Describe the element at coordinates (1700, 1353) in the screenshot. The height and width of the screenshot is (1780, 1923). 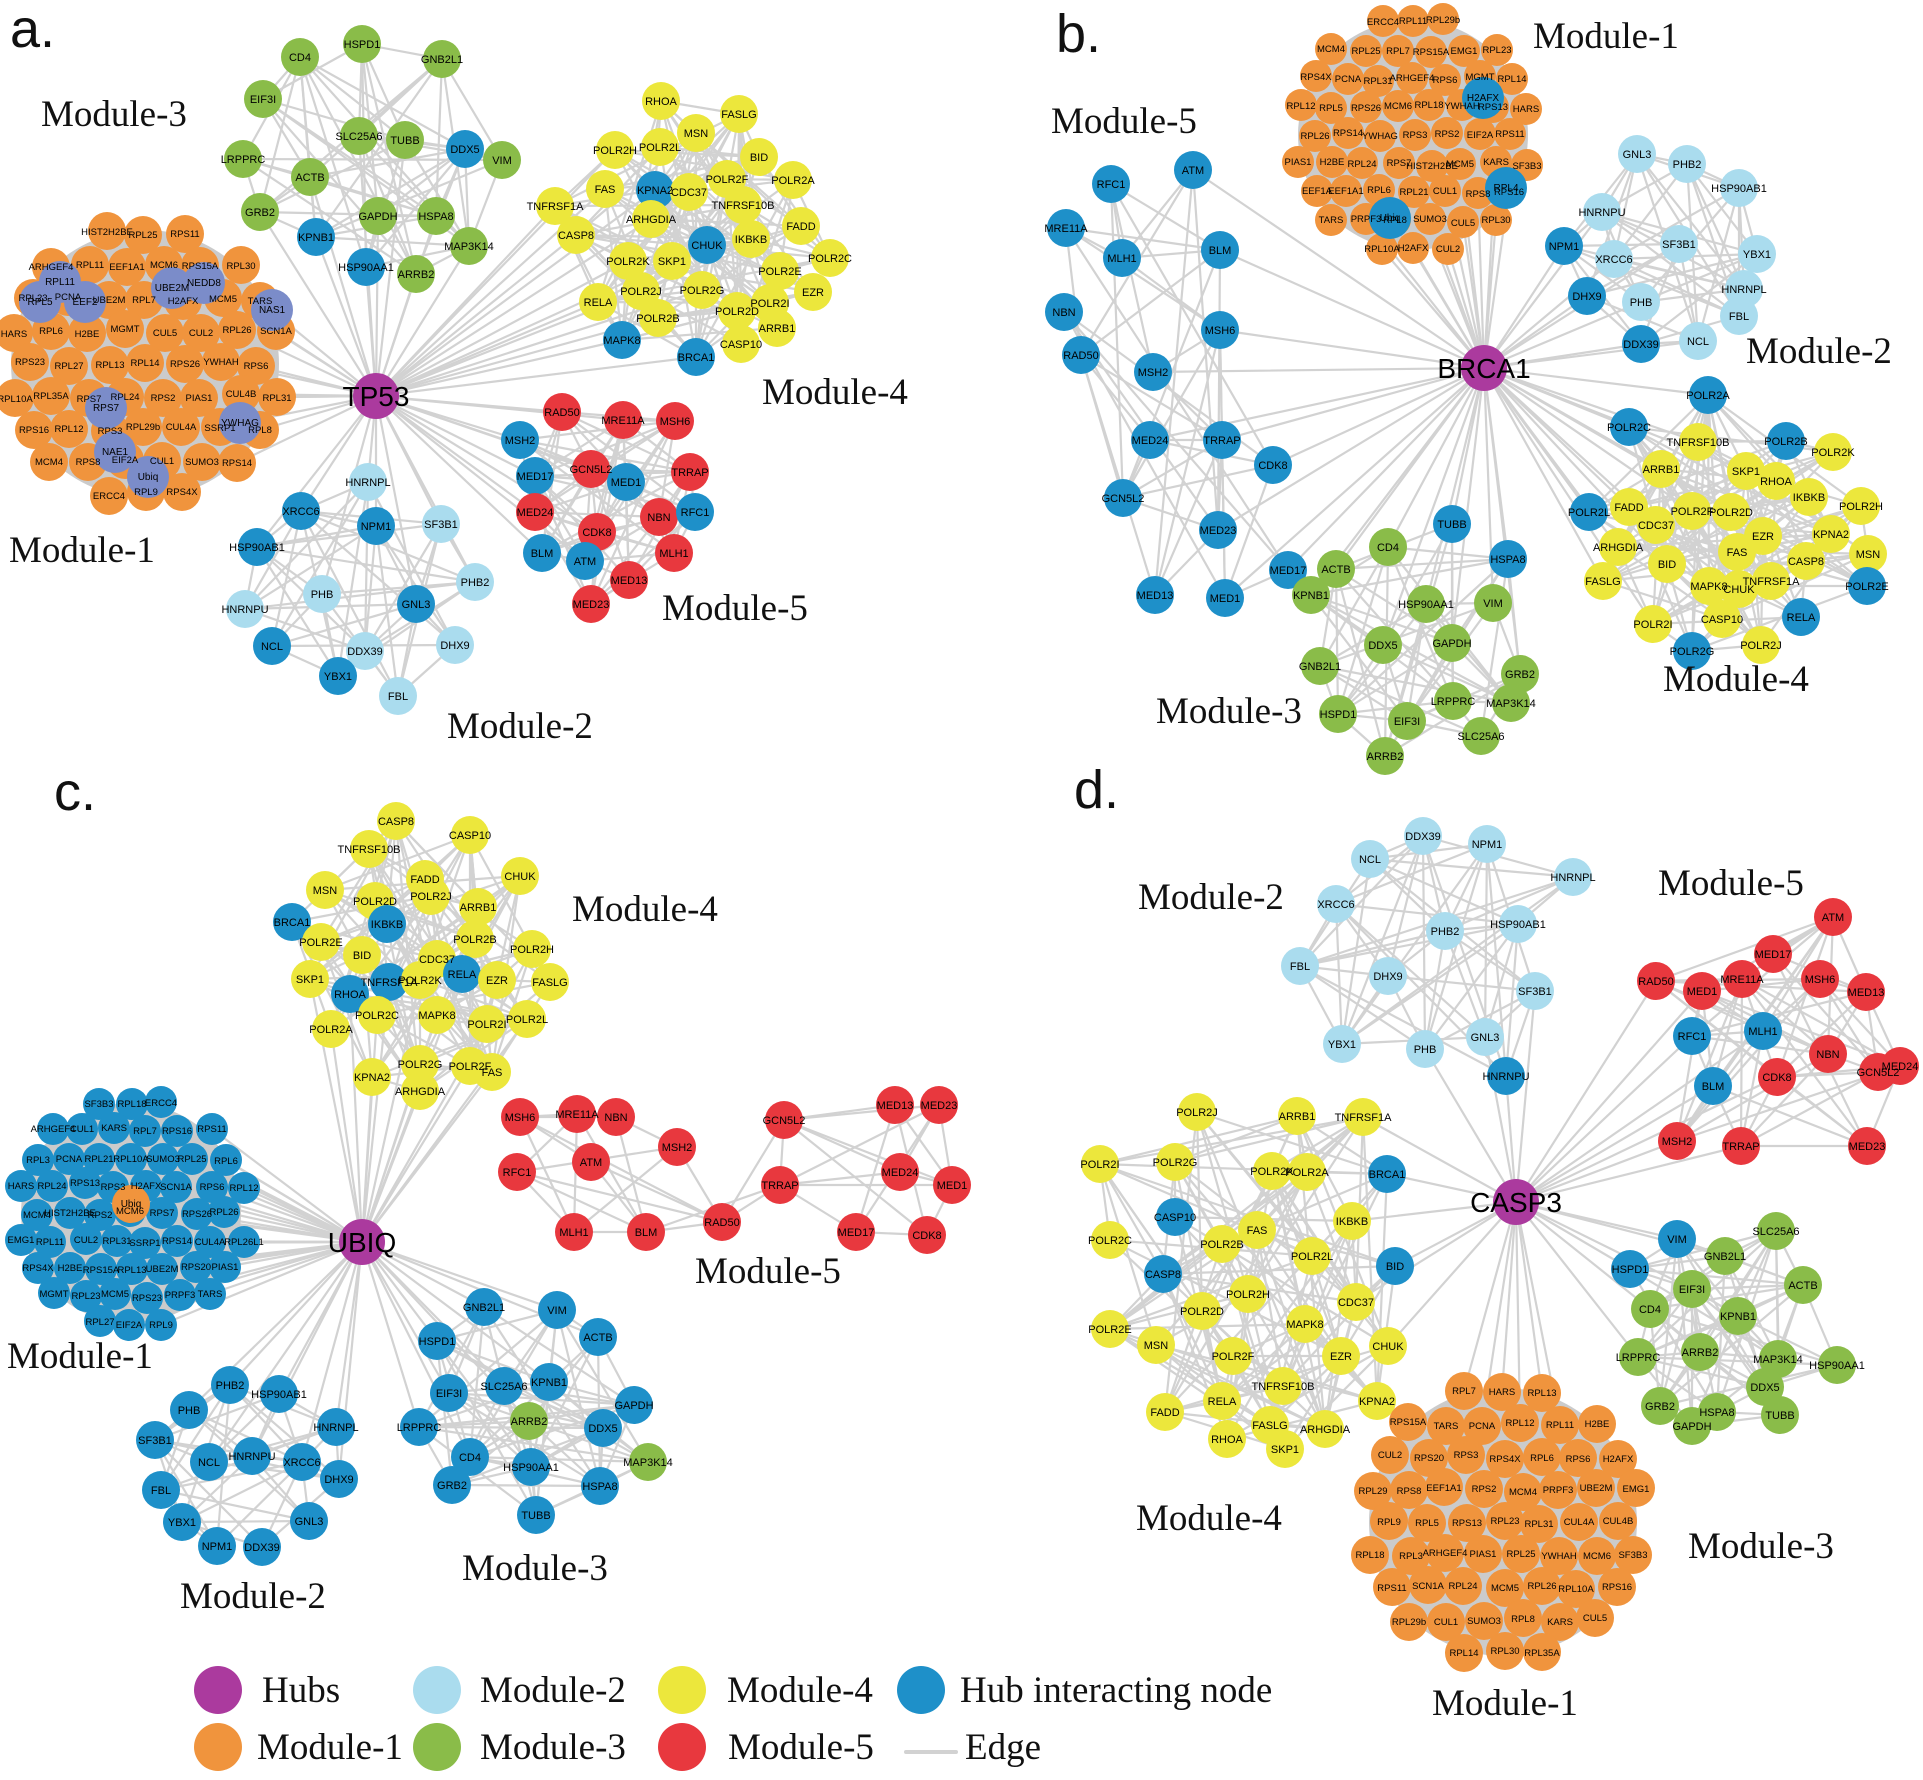
I see `svg-text: ARRB2` at that location.